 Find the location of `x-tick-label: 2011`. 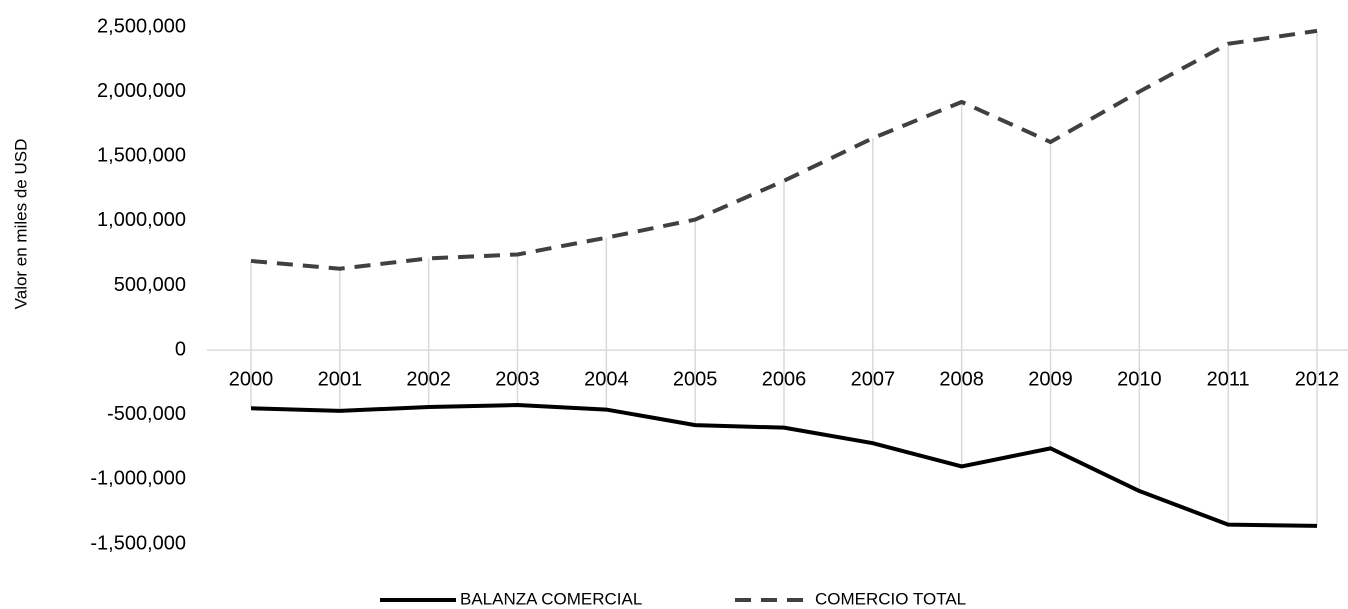

x-tick-label: 2011 is located at coordinates (1228, 379).